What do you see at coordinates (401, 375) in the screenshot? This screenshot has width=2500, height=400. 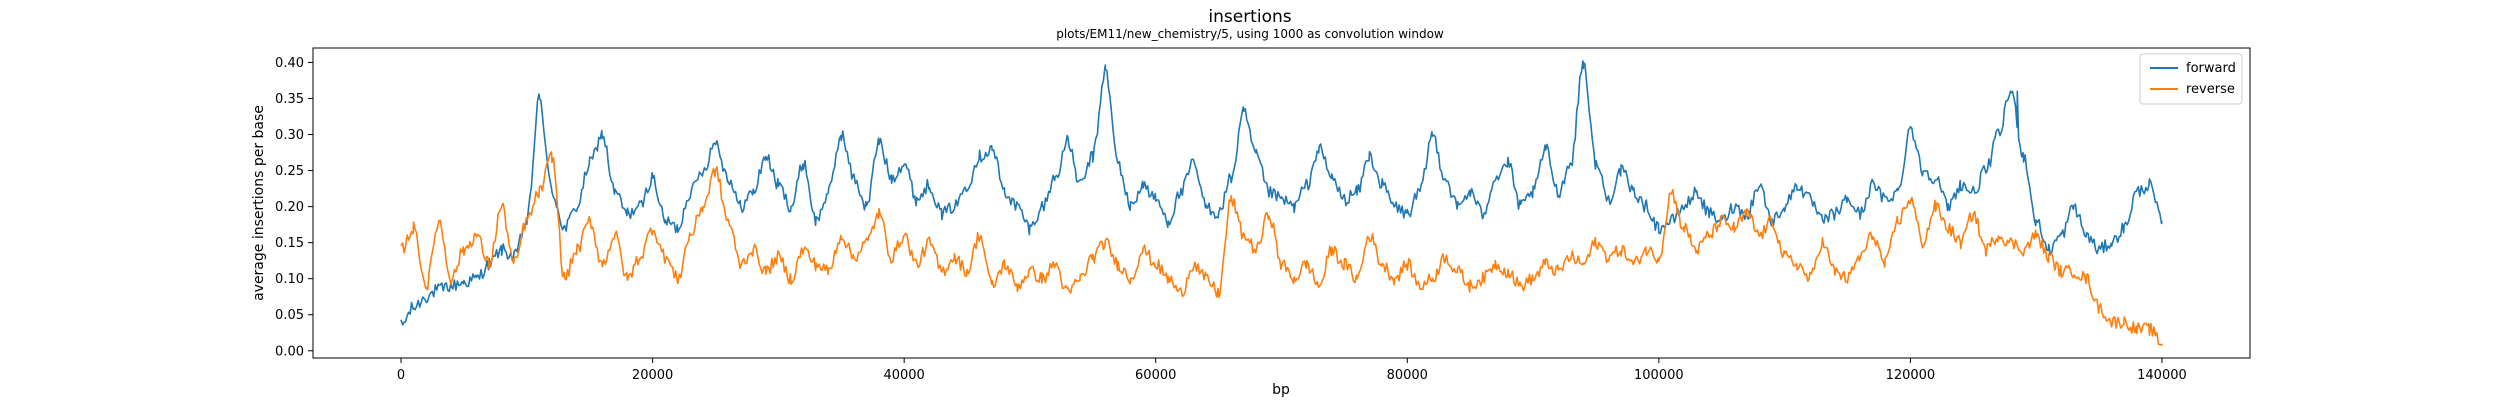 I see `x-tick-label: 0` at bounding box center [401, 375].